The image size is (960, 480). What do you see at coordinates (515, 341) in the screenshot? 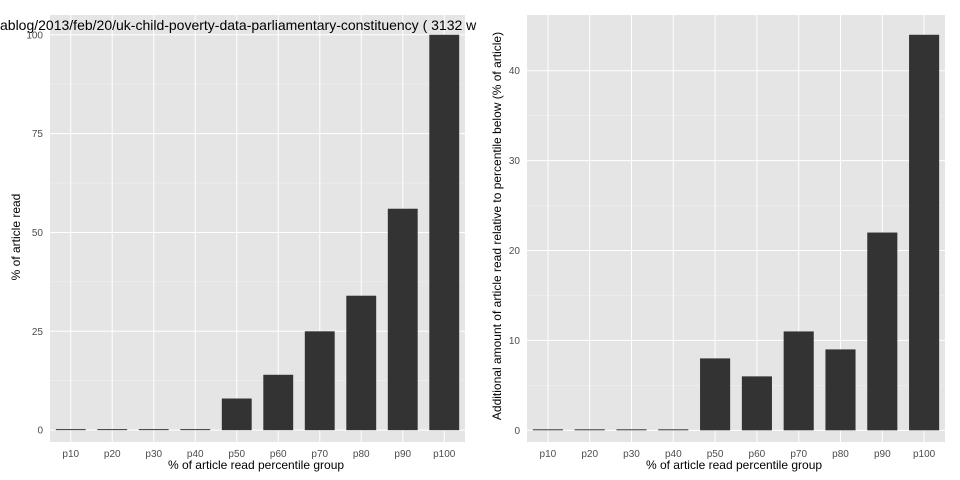
I see `y-tick-label: 10` at bounding box center [515, 341].